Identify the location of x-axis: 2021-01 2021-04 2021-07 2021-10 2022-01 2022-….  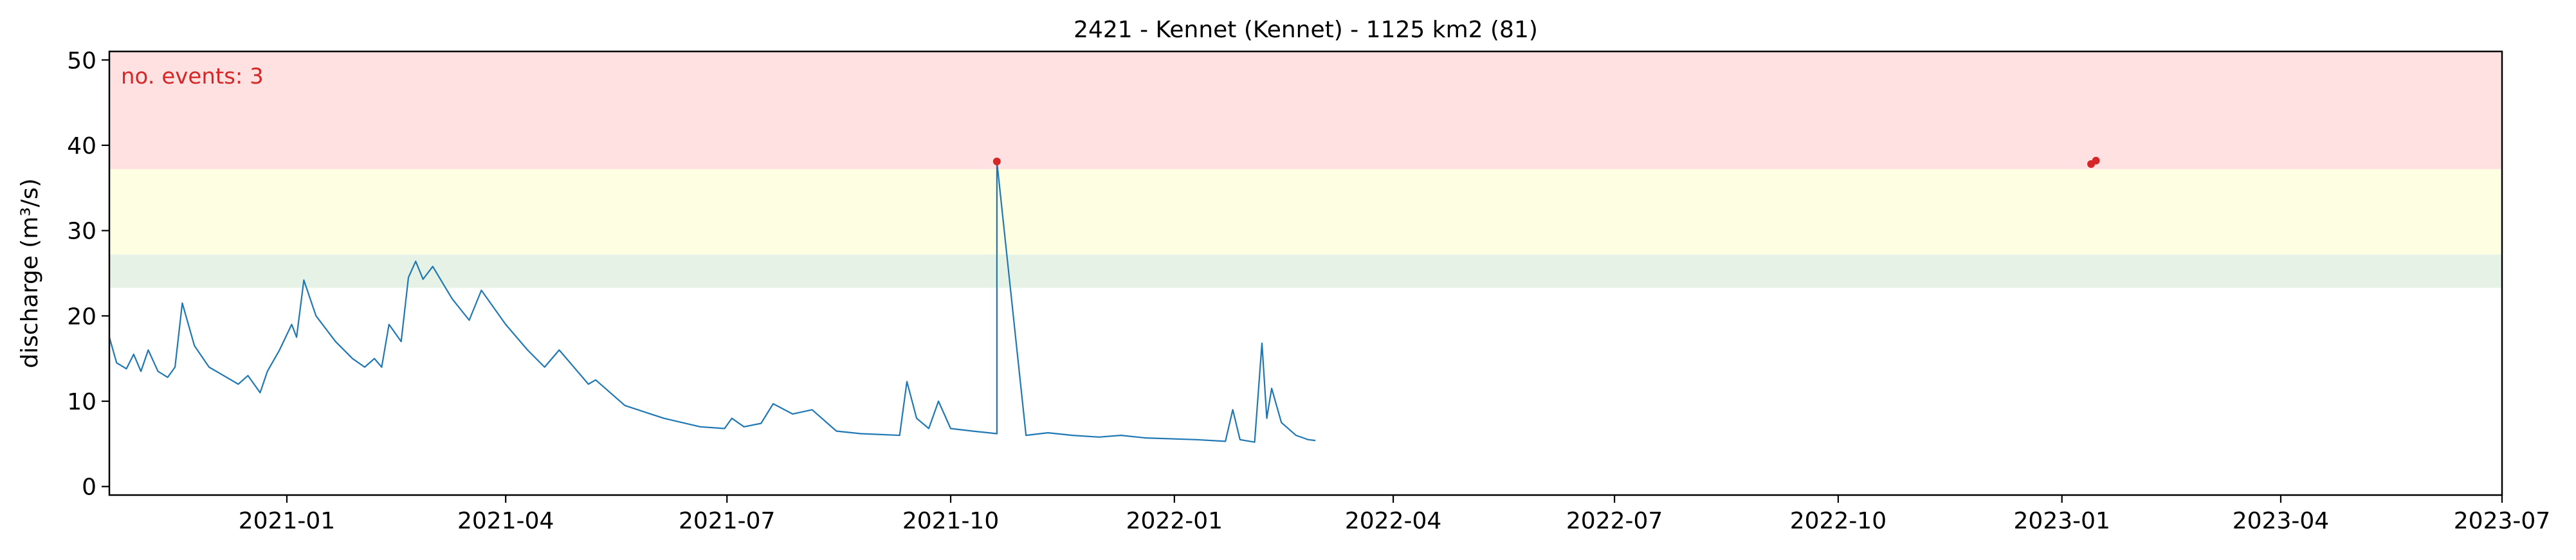
(1394, 515).